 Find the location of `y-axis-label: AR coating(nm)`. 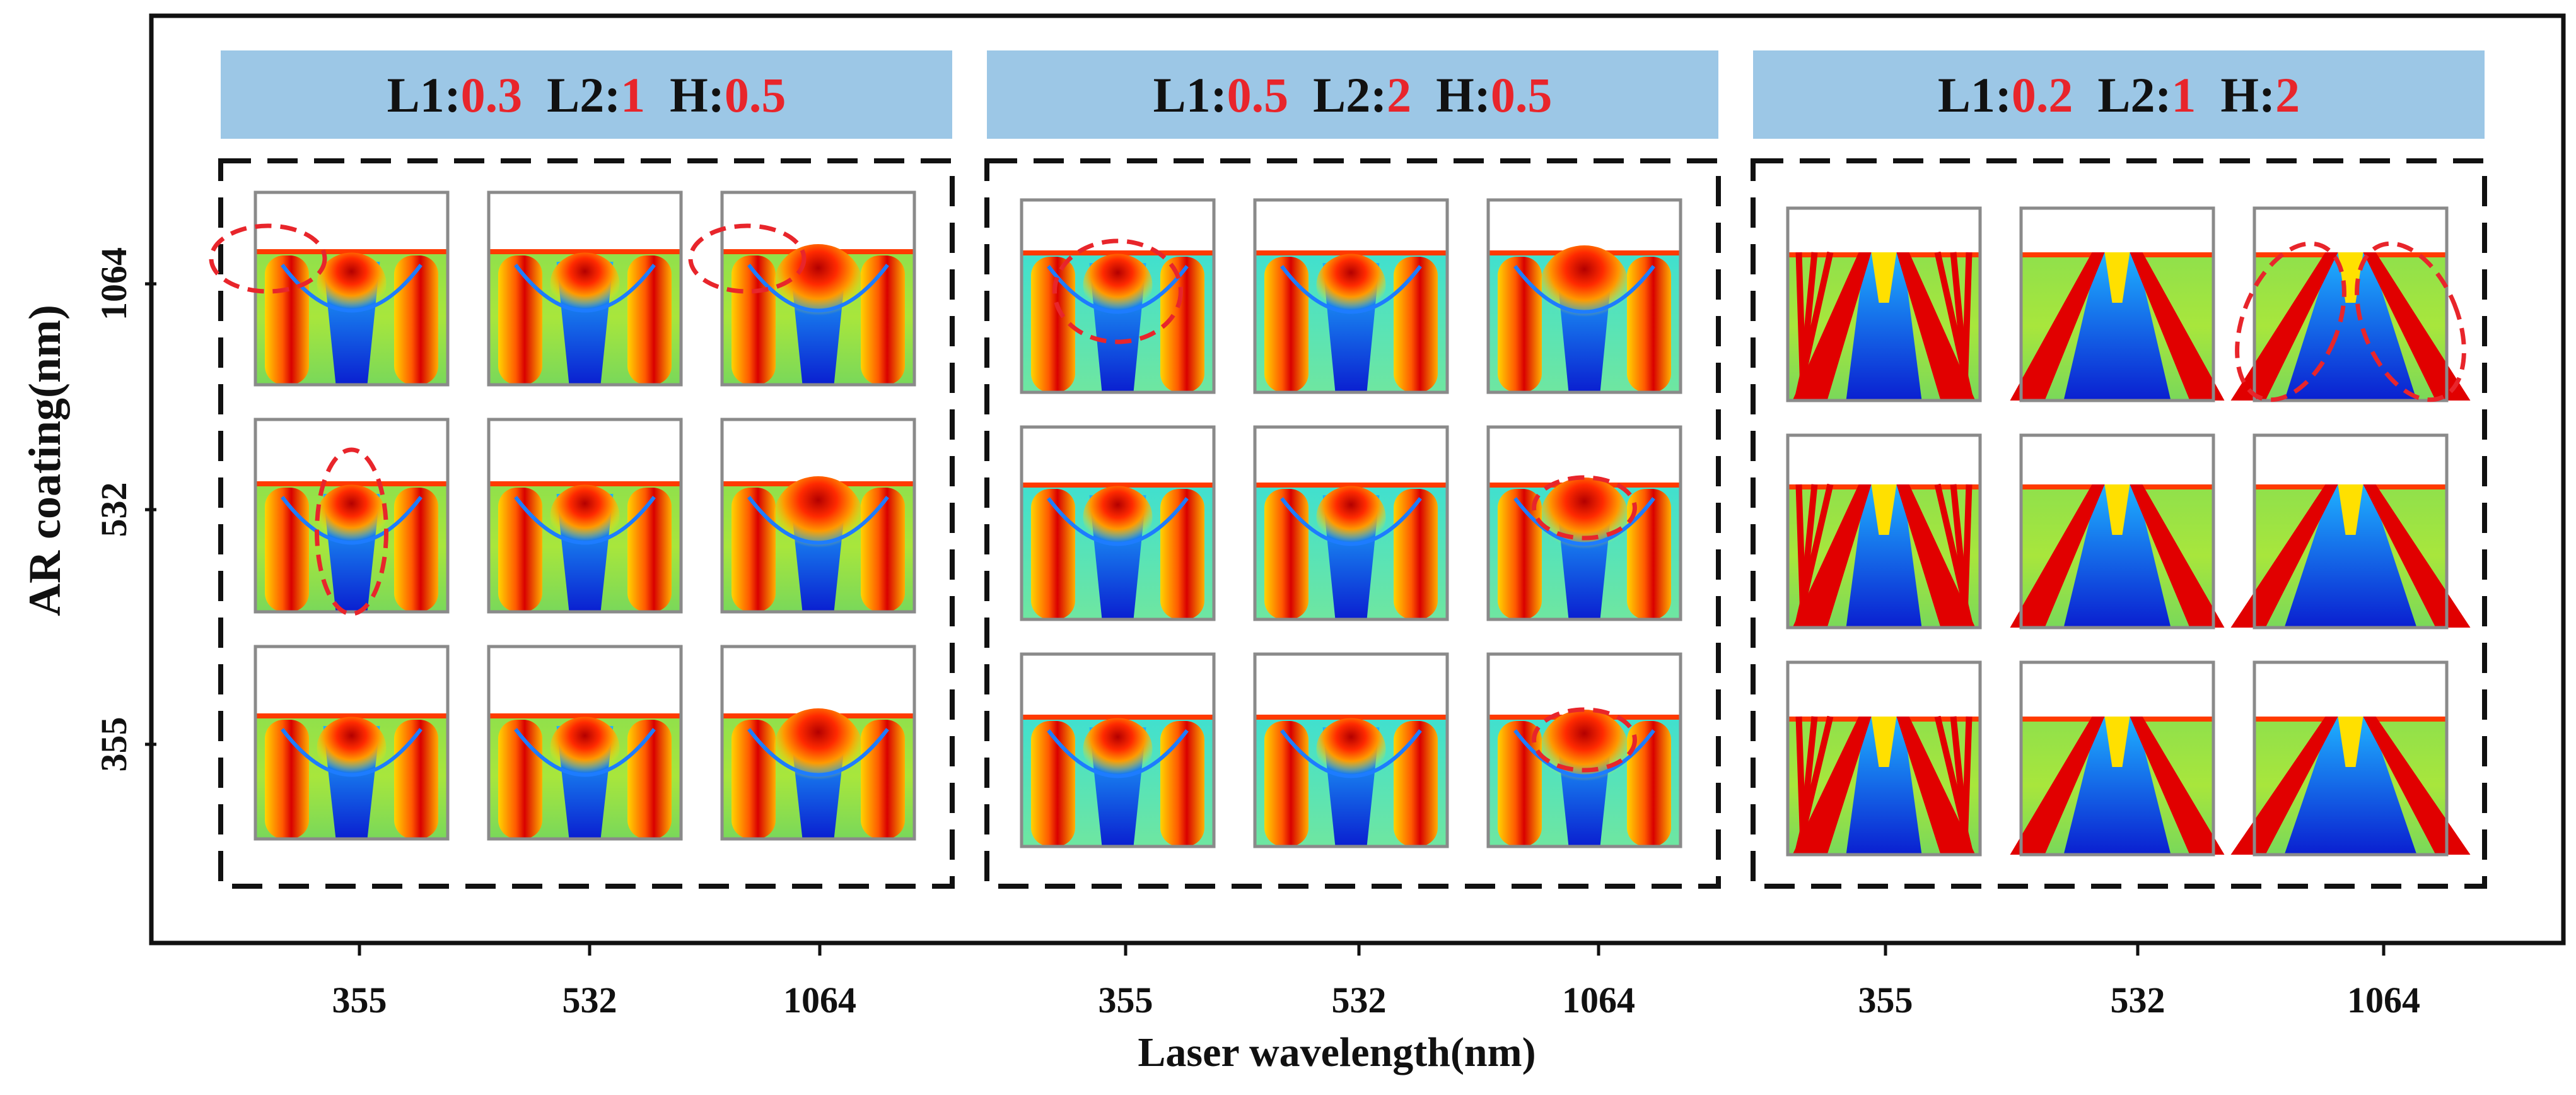

y-axis-label: AR coating(nm) is located at coordinates (45, 460).